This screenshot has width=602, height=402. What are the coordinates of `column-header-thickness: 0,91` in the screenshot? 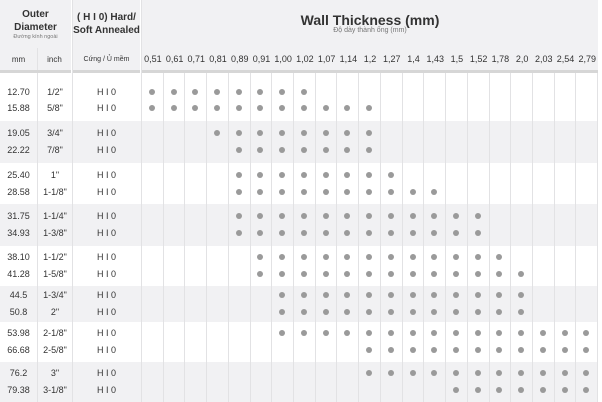 It's located at (261, 59).